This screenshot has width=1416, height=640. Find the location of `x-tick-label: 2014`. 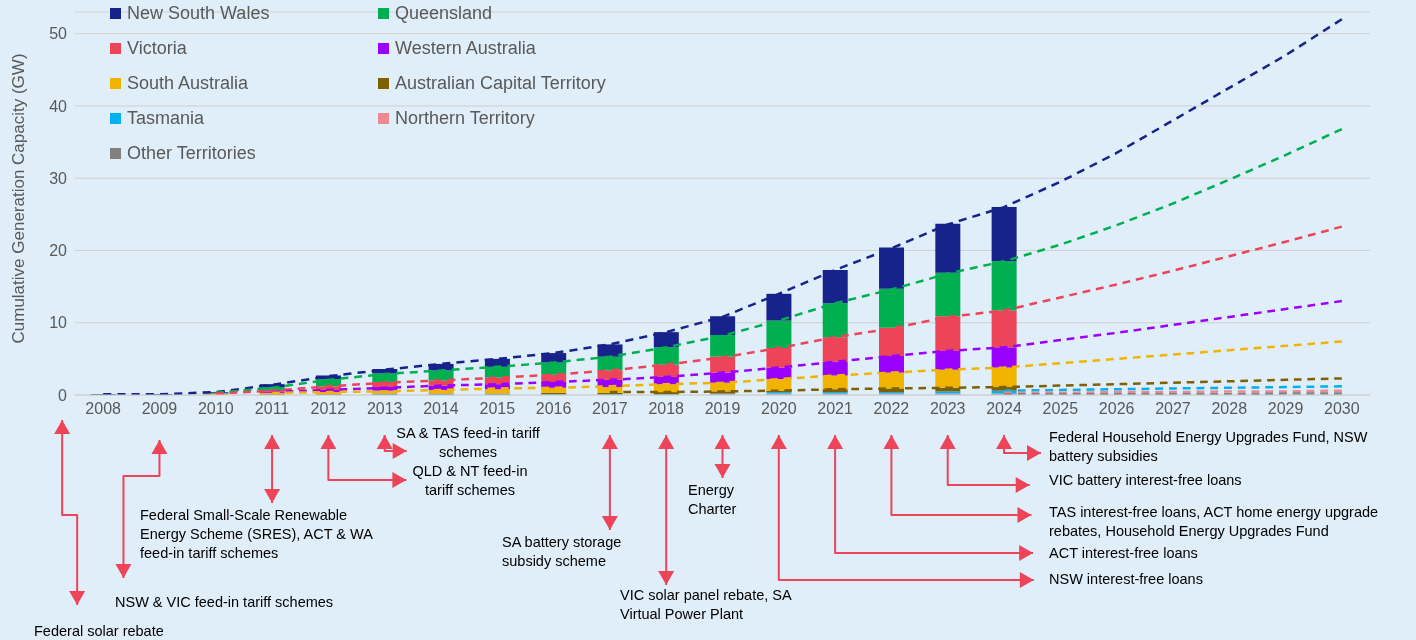

x-tick-label: 2014 is located at coordinates (441, 409).